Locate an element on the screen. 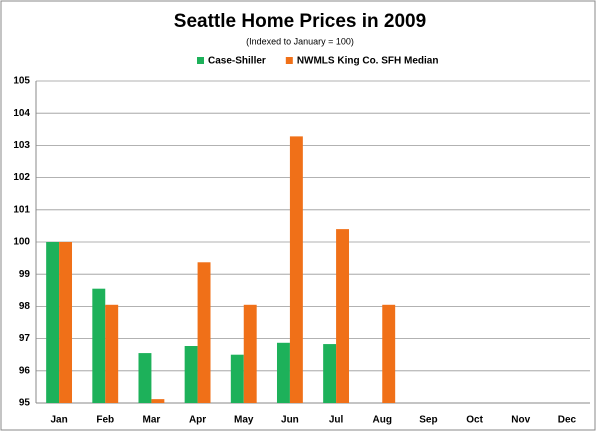 The image size is (600, 440). x-tick-label: Mar is located at coordinates (152, 420).